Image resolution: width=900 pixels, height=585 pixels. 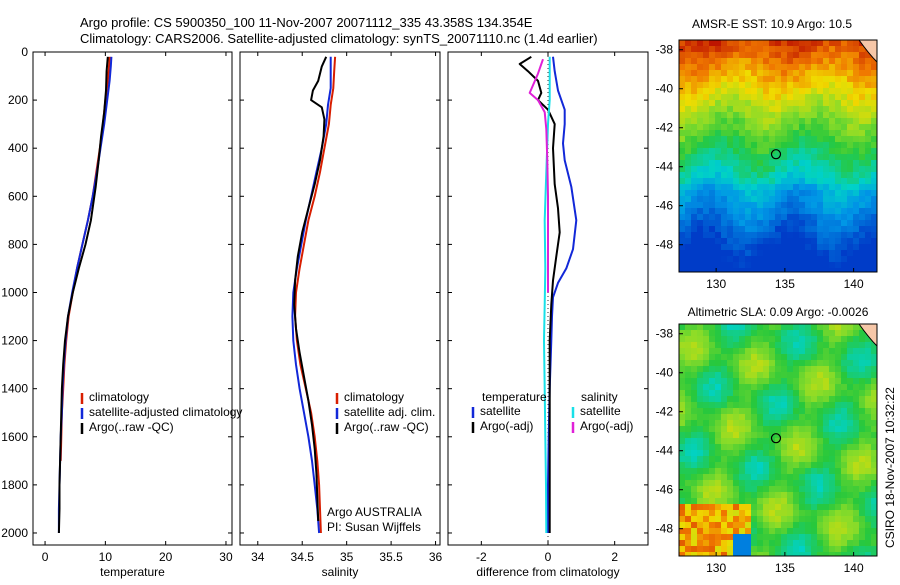 What do you see at coordinates (665, 529) in the screenshot?
I see `y-tick-label: -48` at bounding box center [665, 529].